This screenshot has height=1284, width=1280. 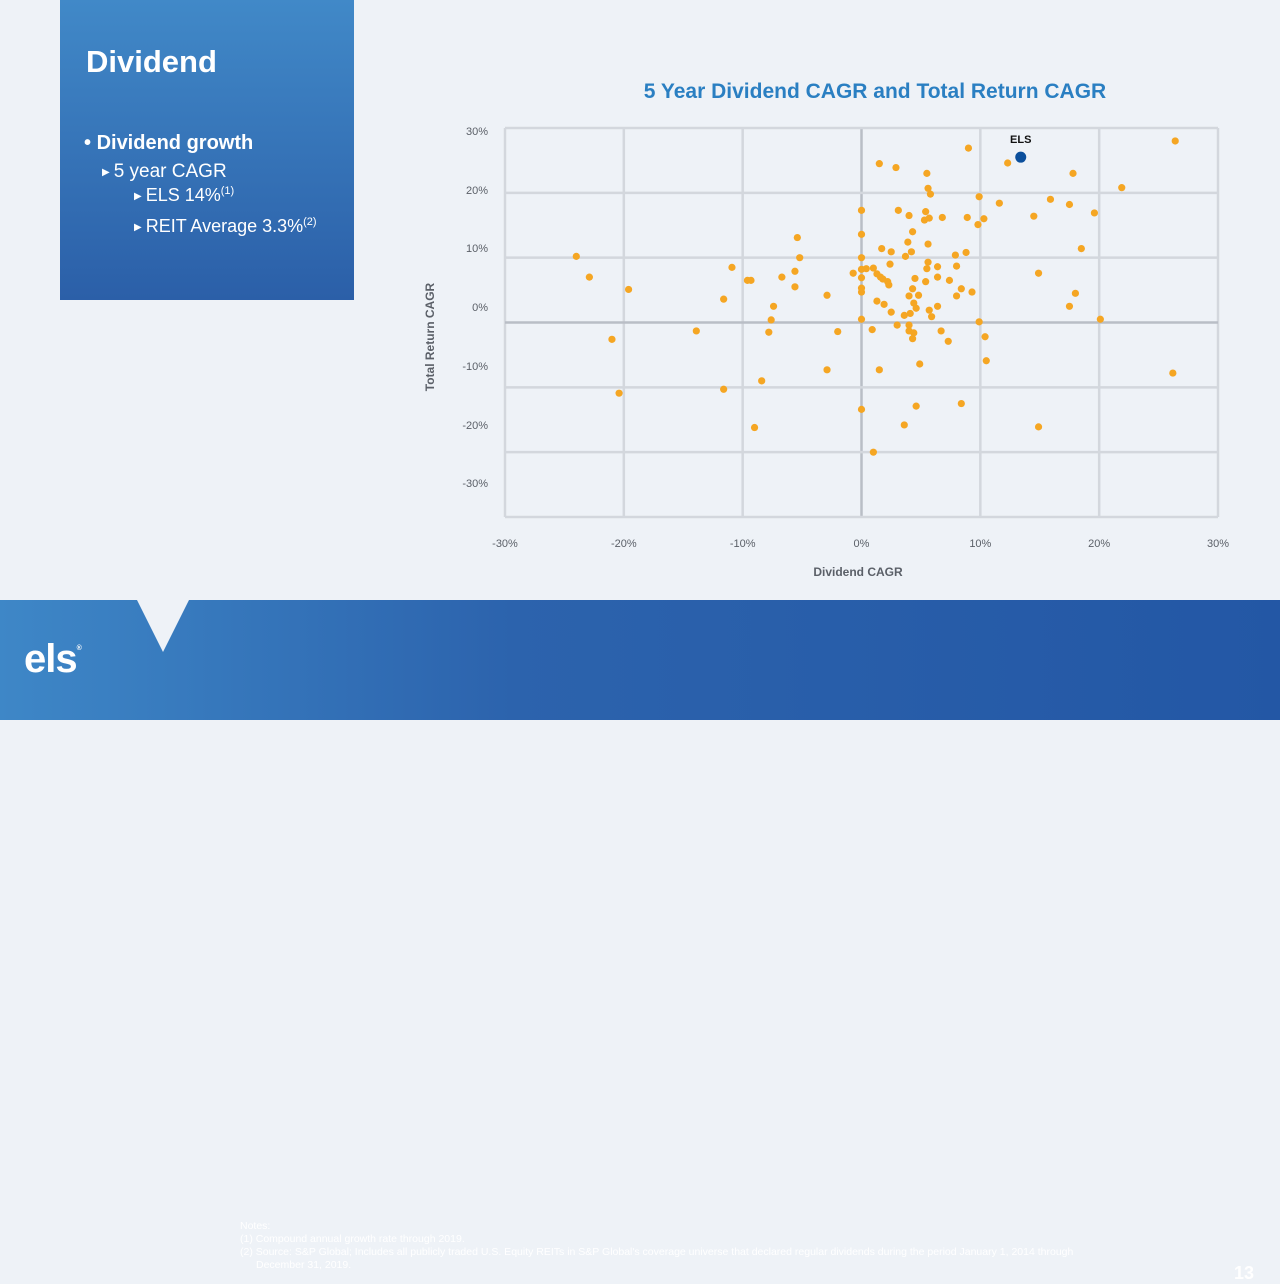 What do you see at coordinates (53, 659) in the screenshot?
I see `els-logo: els®` at bounding box center [53, 659].